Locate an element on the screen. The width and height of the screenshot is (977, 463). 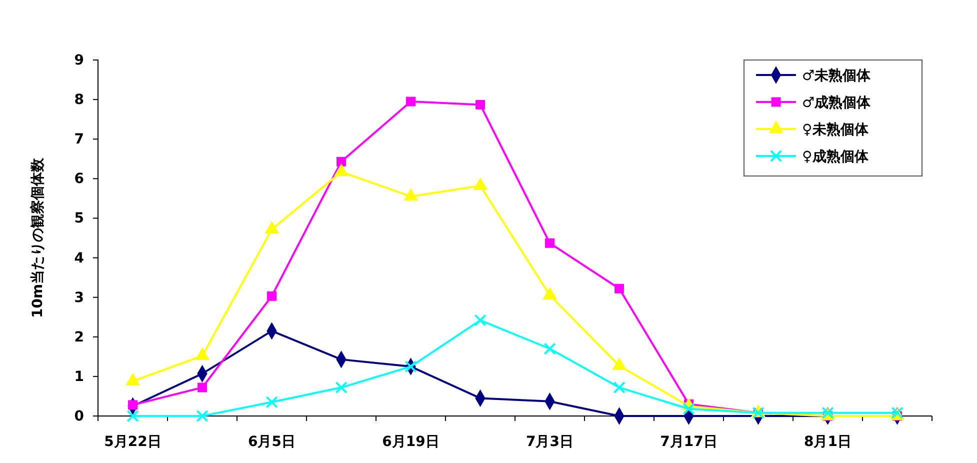
y-tick-label: 5 is located at coordinates (79, 218).